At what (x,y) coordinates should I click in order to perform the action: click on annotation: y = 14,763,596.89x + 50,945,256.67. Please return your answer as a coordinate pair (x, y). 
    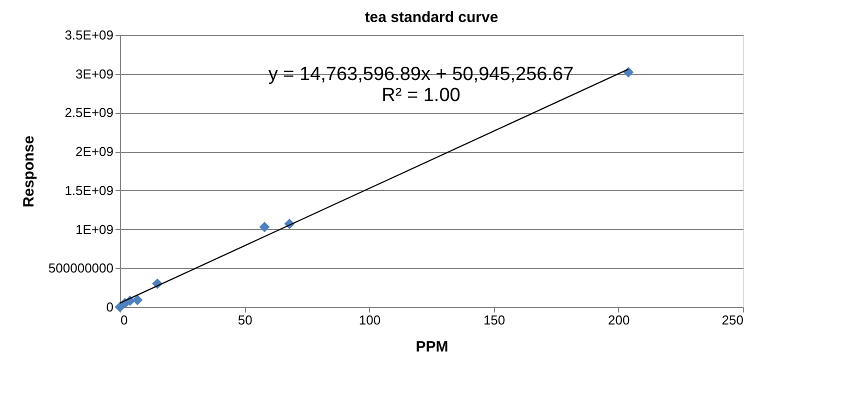
    Looking at the image, I should click on (421, 74).